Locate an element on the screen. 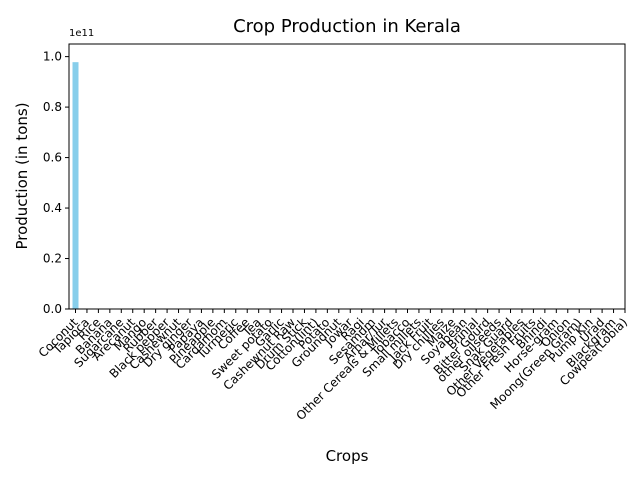 This screenshot has width=640, height=480. y-tick-label: 1.0 is located at coordinates (52, 57).